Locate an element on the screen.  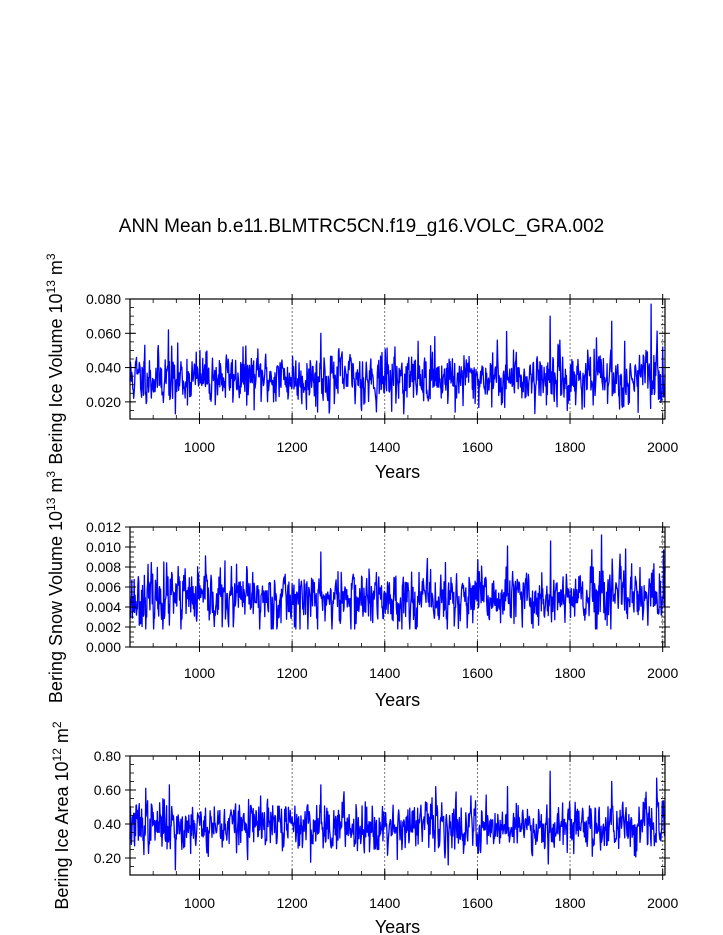
y-tick-label: 0.000 is located at coordinates (103, 647).